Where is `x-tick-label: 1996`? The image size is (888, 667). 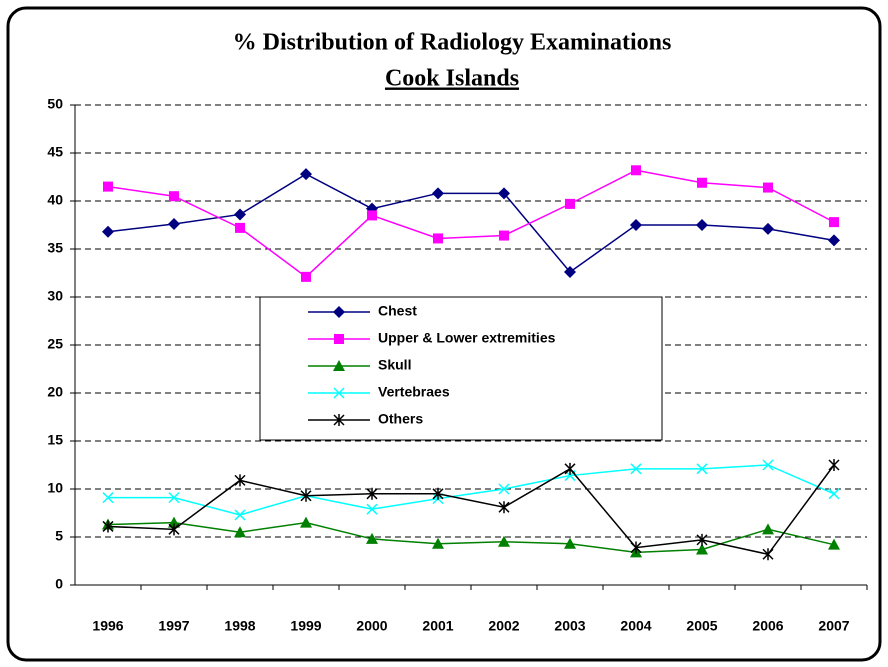
x-tick-label: 1996 is located at coordinates (107, 626).